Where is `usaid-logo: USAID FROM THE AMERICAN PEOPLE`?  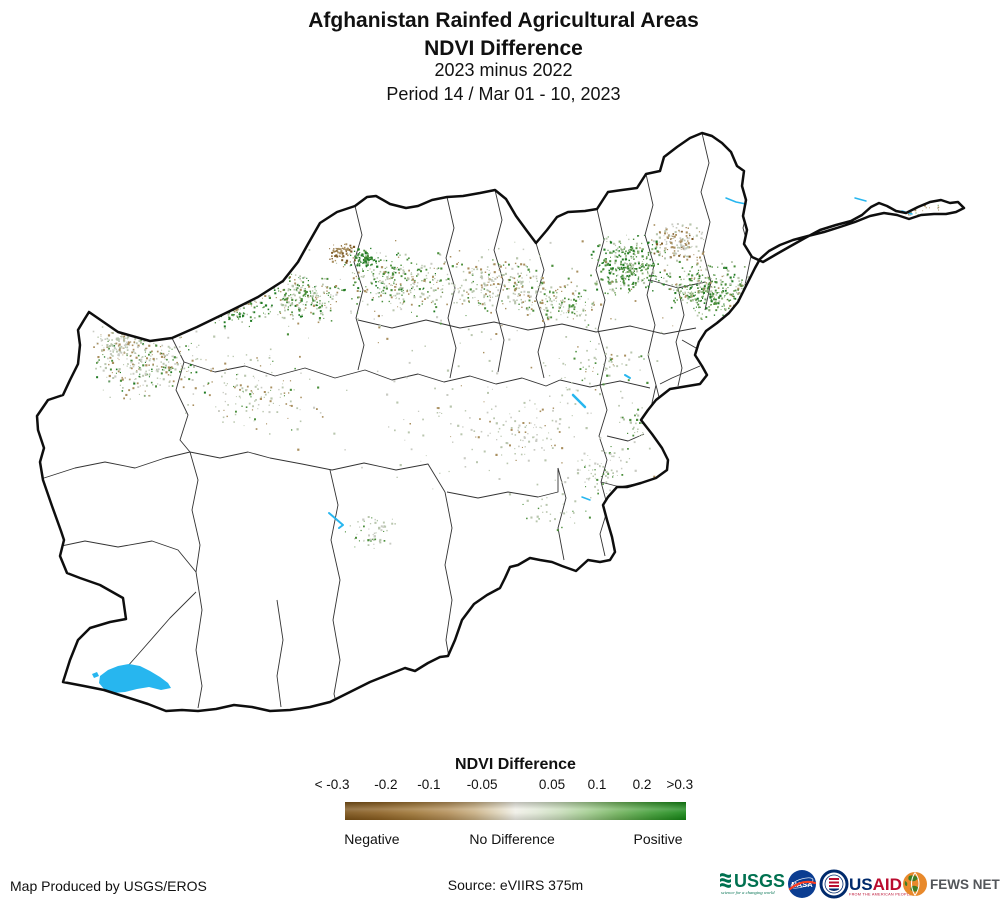
usaid-logo: USAID FROM THE AMERICAN PEOPLE is located at coordinates (865, 884).